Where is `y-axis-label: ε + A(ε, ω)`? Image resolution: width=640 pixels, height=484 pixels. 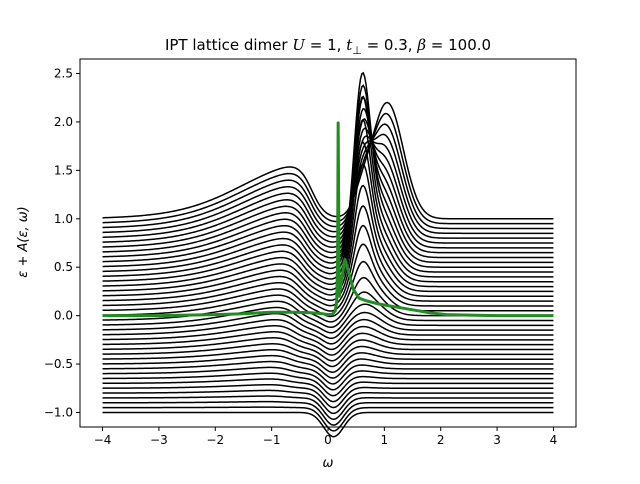 y-axis-label: ε + A(ε, ω) is located at coordinates (23, 241).